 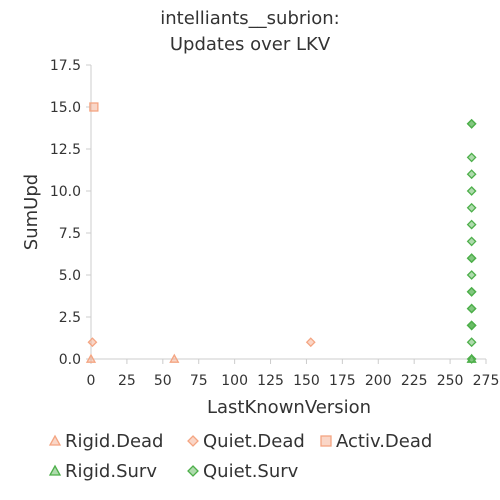 I want to click on legend-label: Activ.Dead, so click(x=384, y=441).